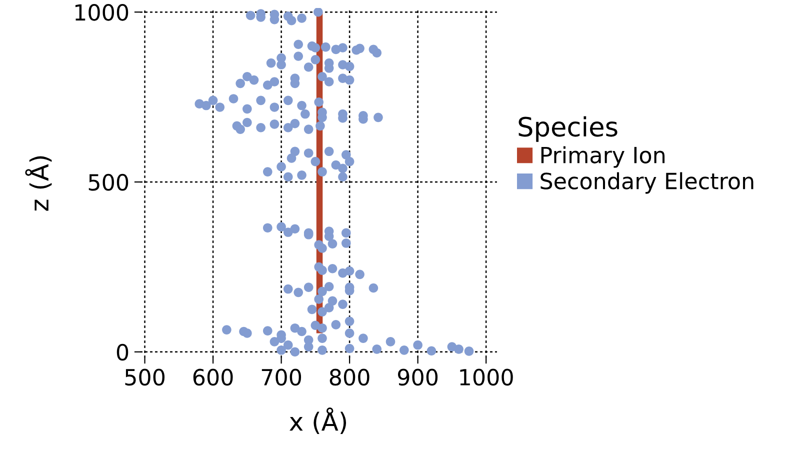 Image resolution: width=788 pixels, height=457 pixels. Describe the element at coordinates (122, 352) in the screenshot. I see `y-tick-label: 0` at that location.